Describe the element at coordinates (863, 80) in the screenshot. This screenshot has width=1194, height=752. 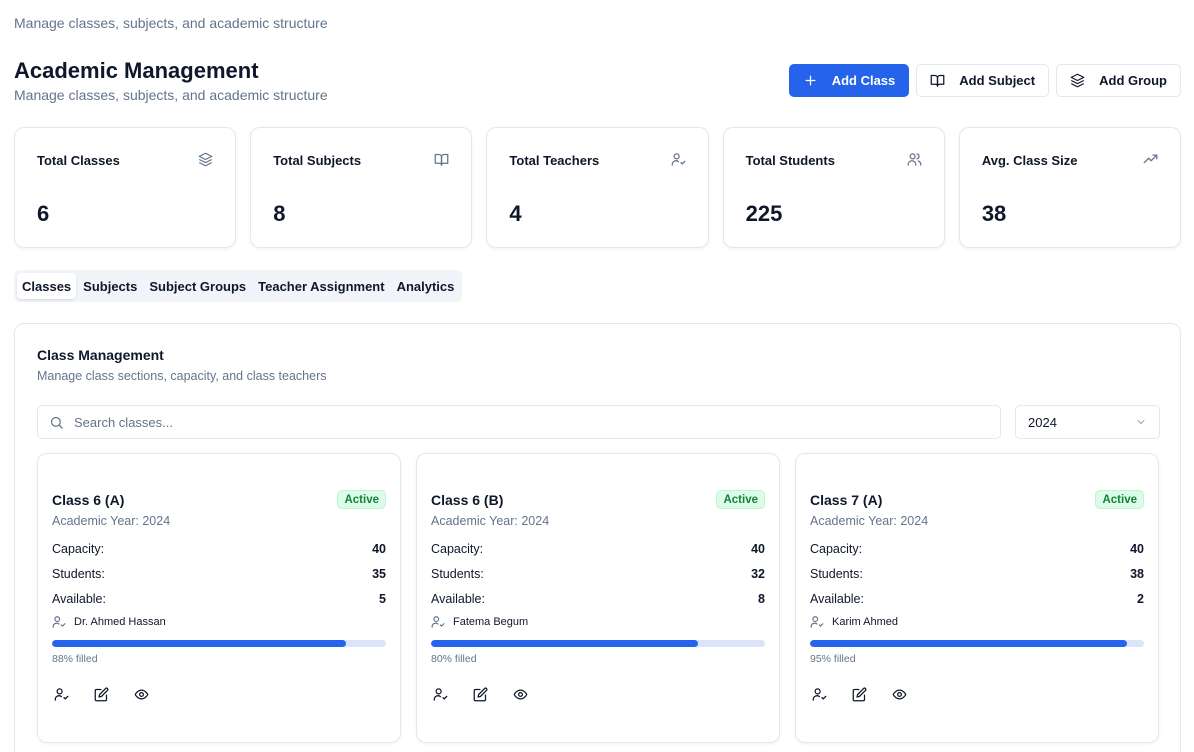
I see `add-class-label: Add Class` at that location.